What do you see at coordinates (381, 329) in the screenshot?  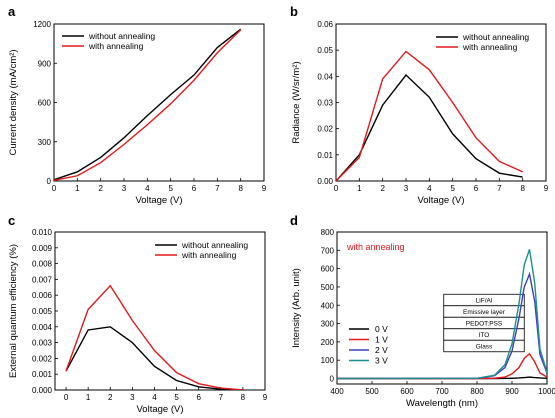 I see `legend-label: 0 V` at bounding box center [381, 329].